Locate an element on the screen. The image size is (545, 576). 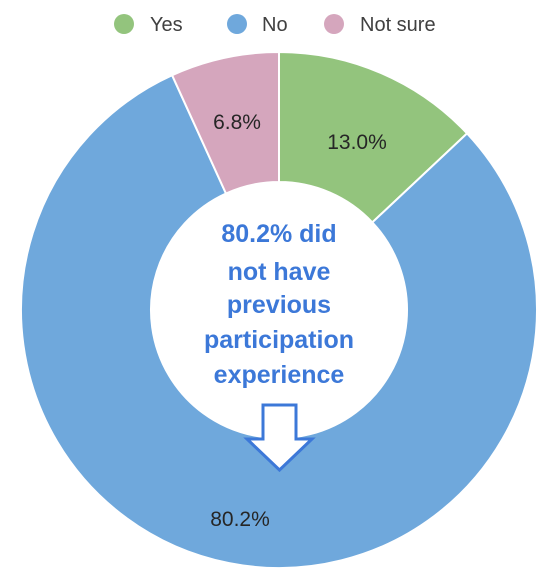
annotation-line-2: not have is located at coordinates (279, 272).